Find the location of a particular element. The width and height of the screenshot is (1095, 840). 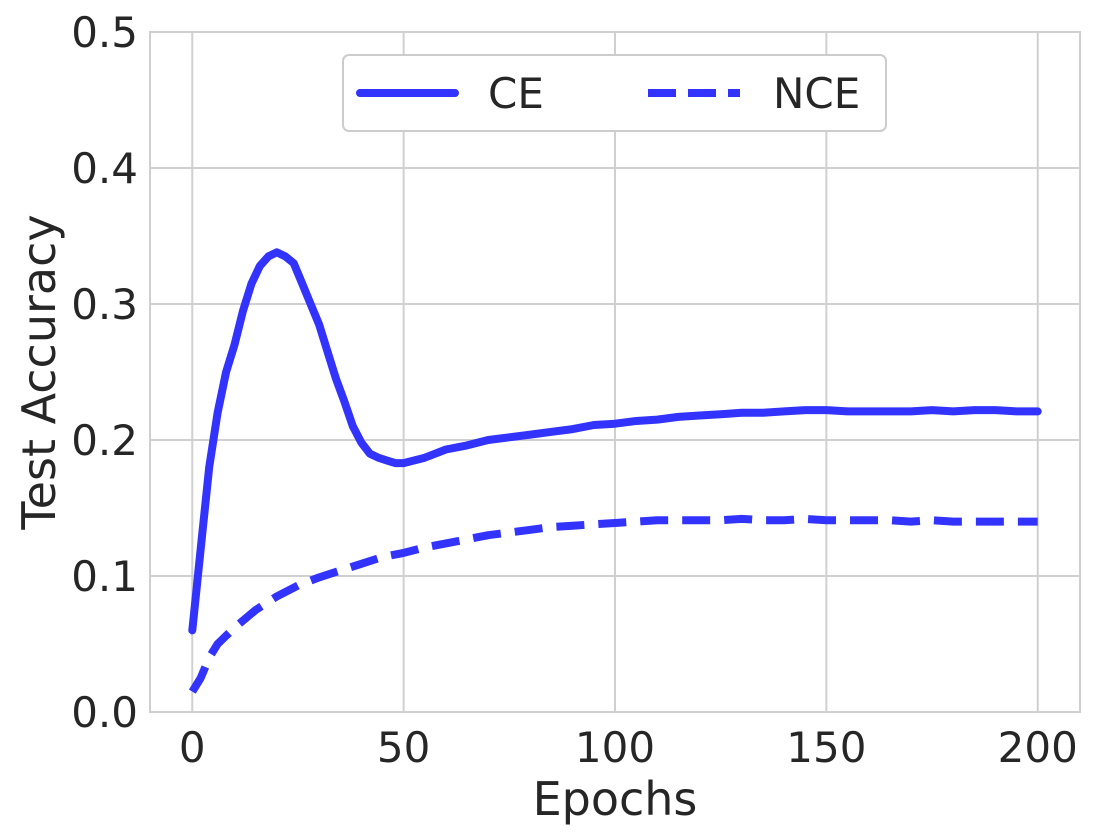

x-tick-label: 200 is located at coordinates (1038, 747).